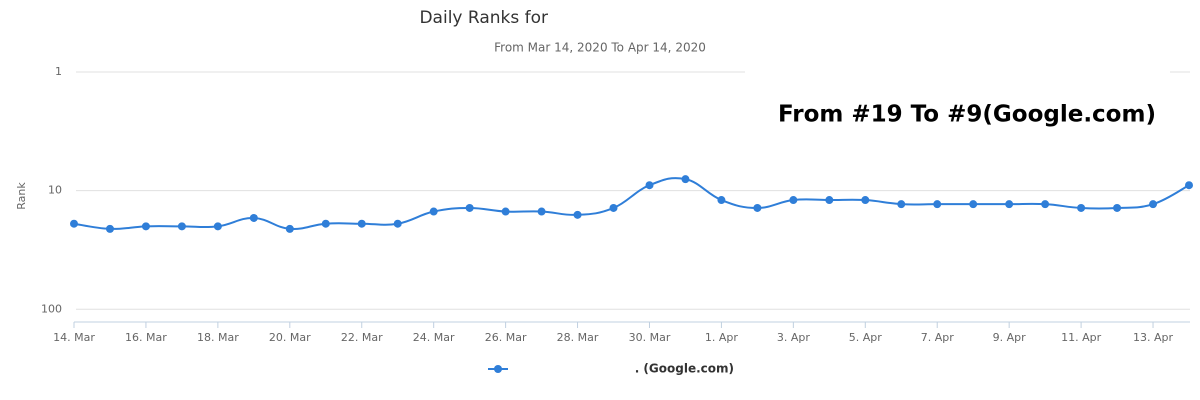  What do you see at coordinates (146, 337) in the screenshot?
I see `x-tick-label: 16. Mar` at bounding box center [146, 337].